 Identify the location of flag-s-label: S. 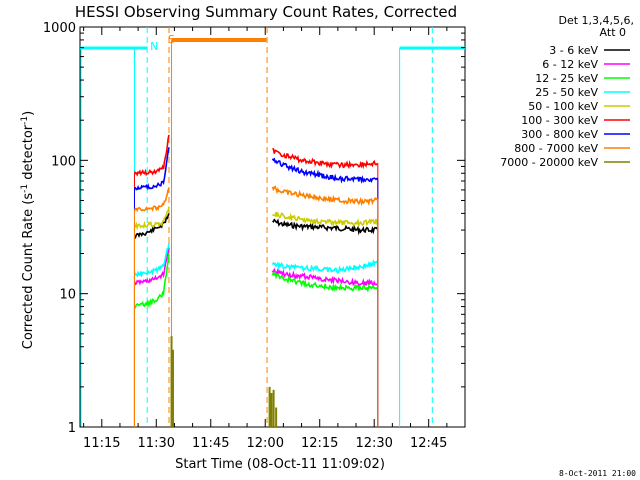
(171, 39).